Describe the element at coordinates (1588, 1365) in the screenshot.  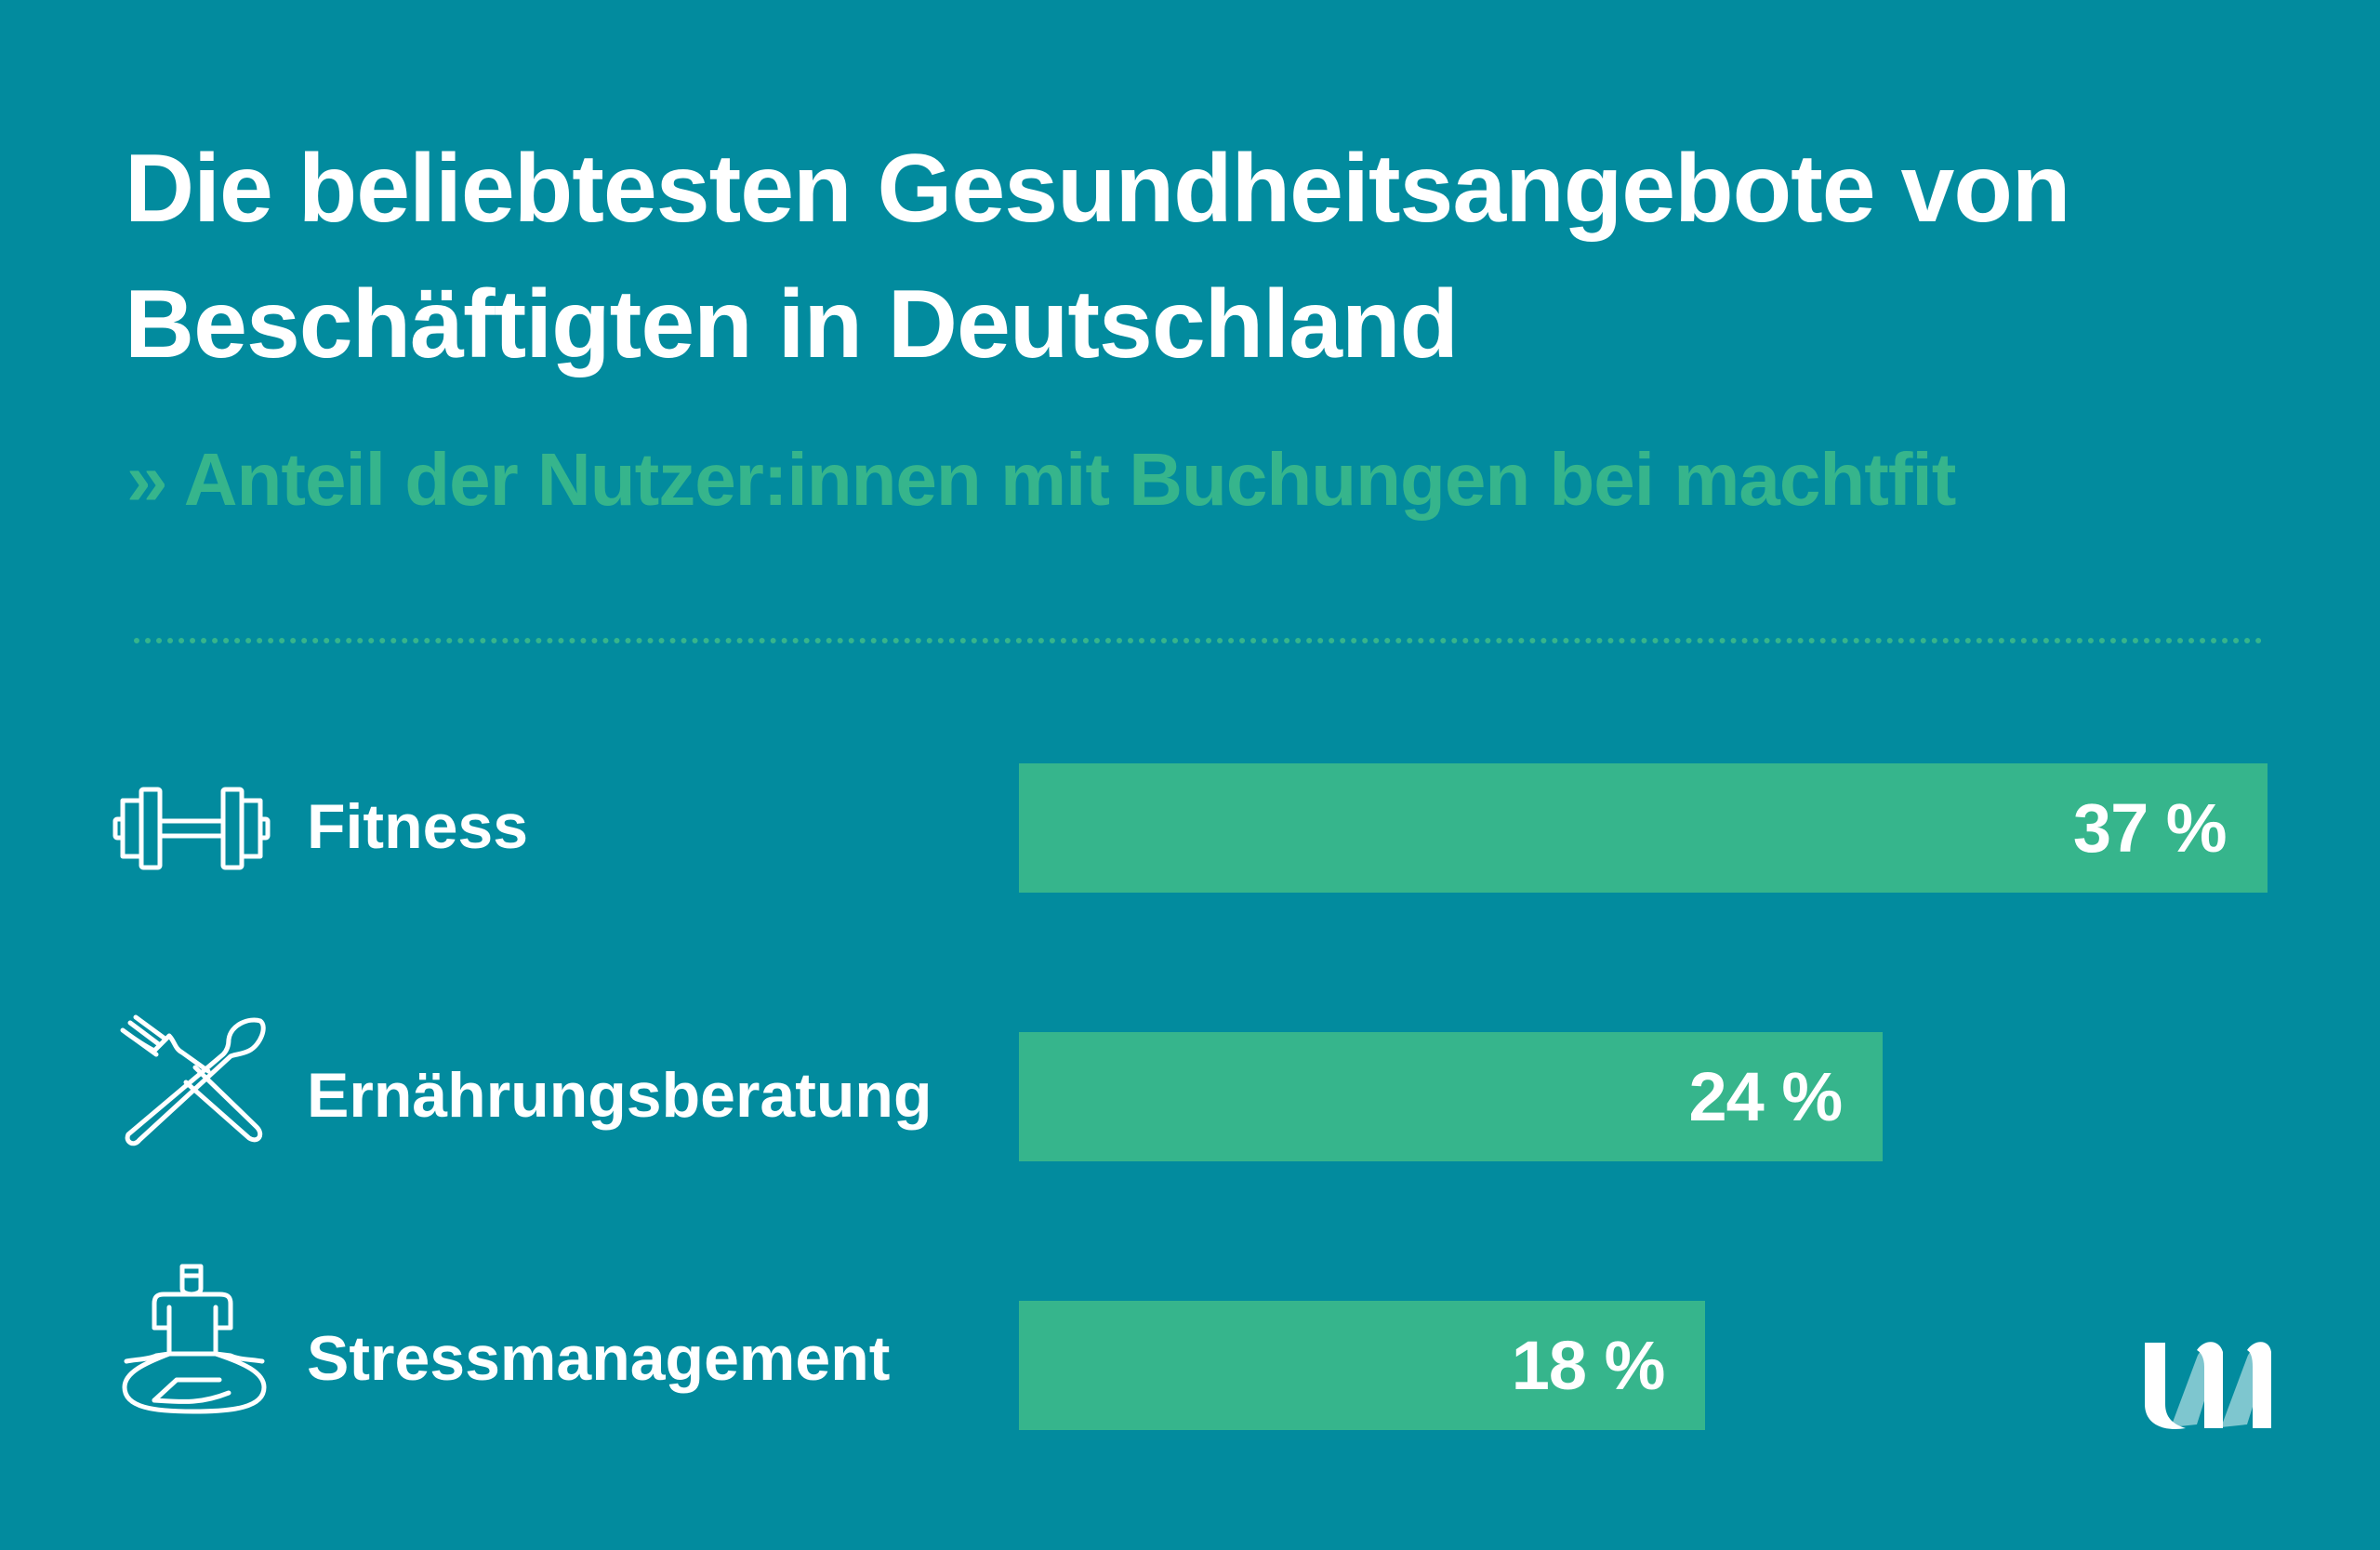
I see `value-label-stressmanagement: 18 %` at that location.